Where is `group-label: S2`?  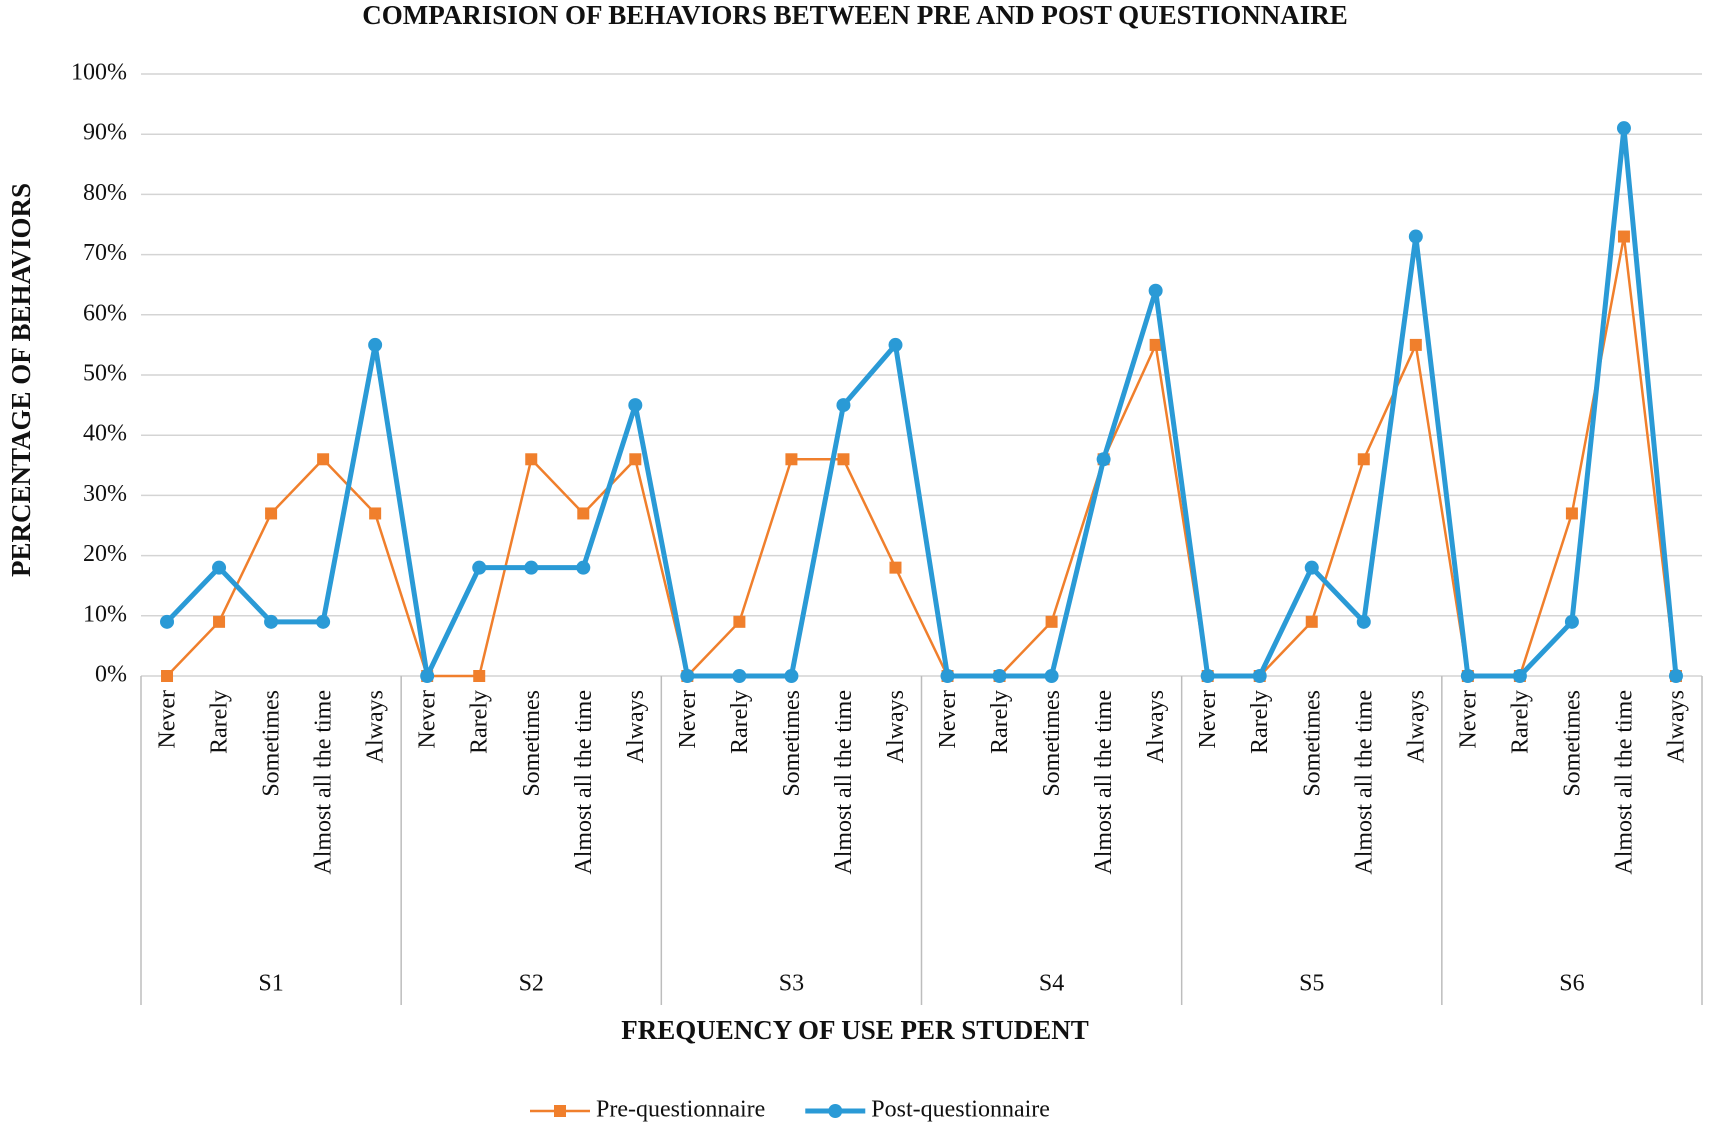
group-label: S2 is located at coordinates (531, 984).